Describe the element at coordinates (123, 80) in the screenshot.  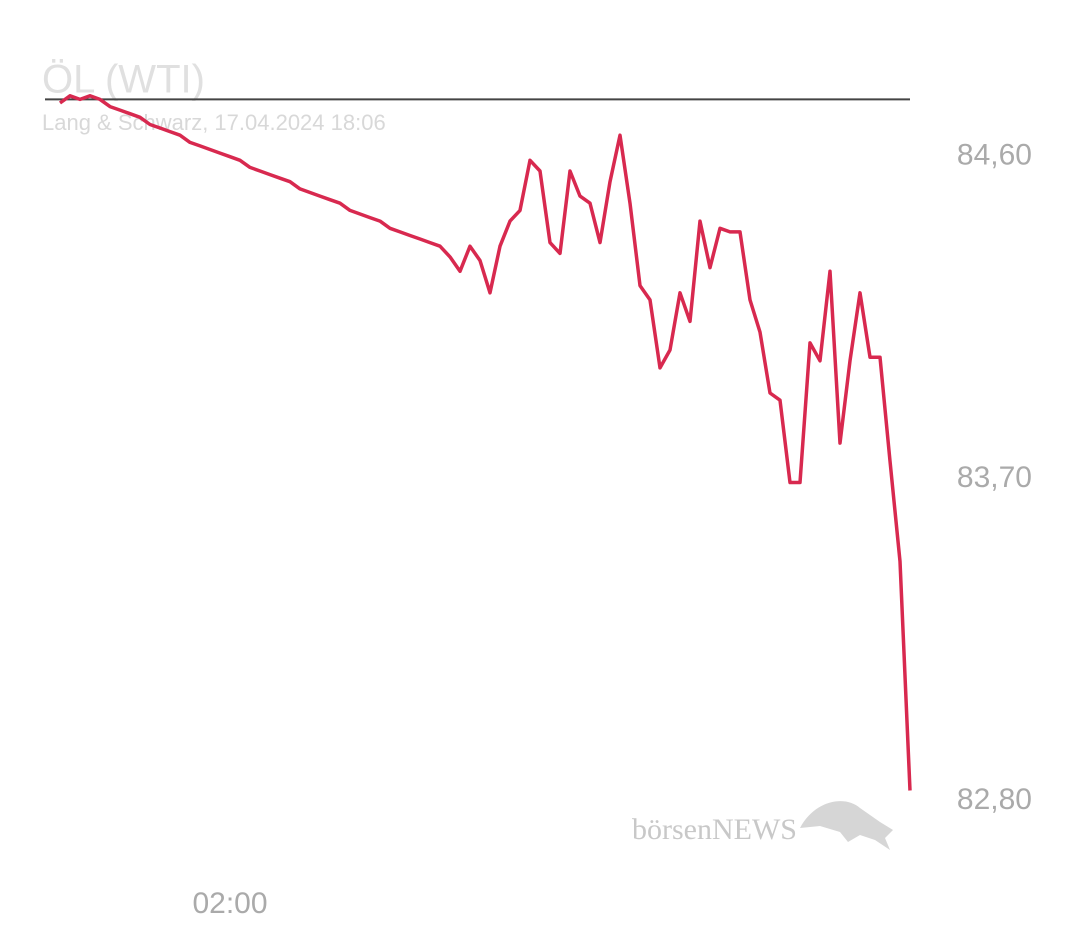
I see `chart-title: ÖL (WTI)` at that location.